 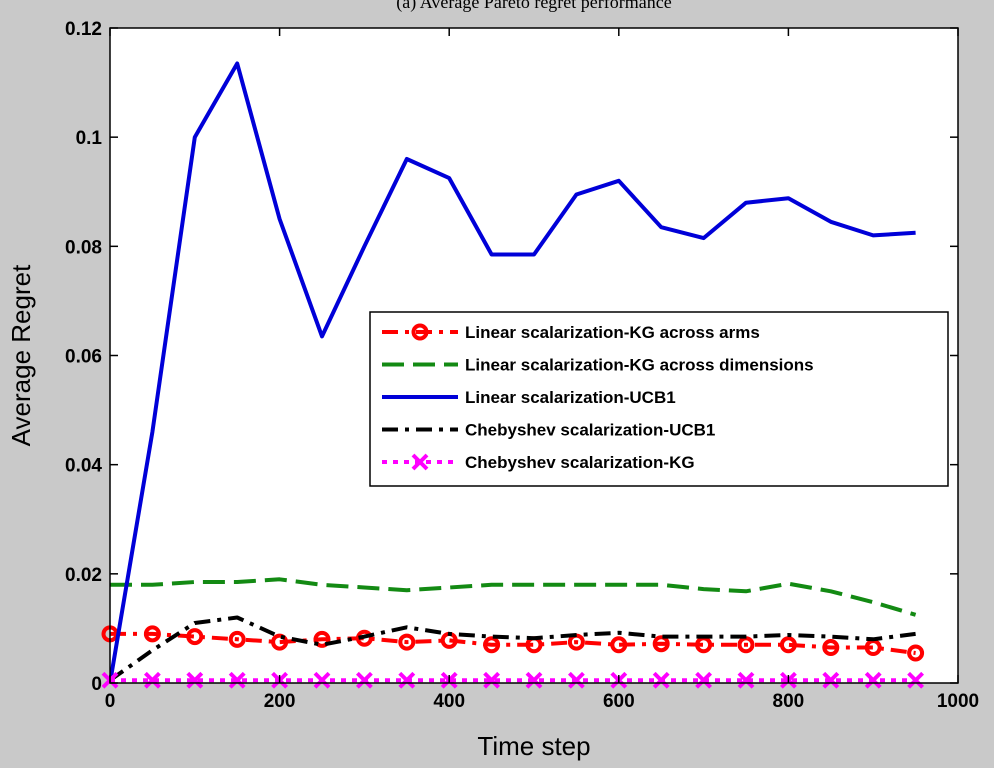 What do you see at coordinates (280, 701) in the screenshot?
I see `x-tick-label: 200` at bounding box center [280, 701].